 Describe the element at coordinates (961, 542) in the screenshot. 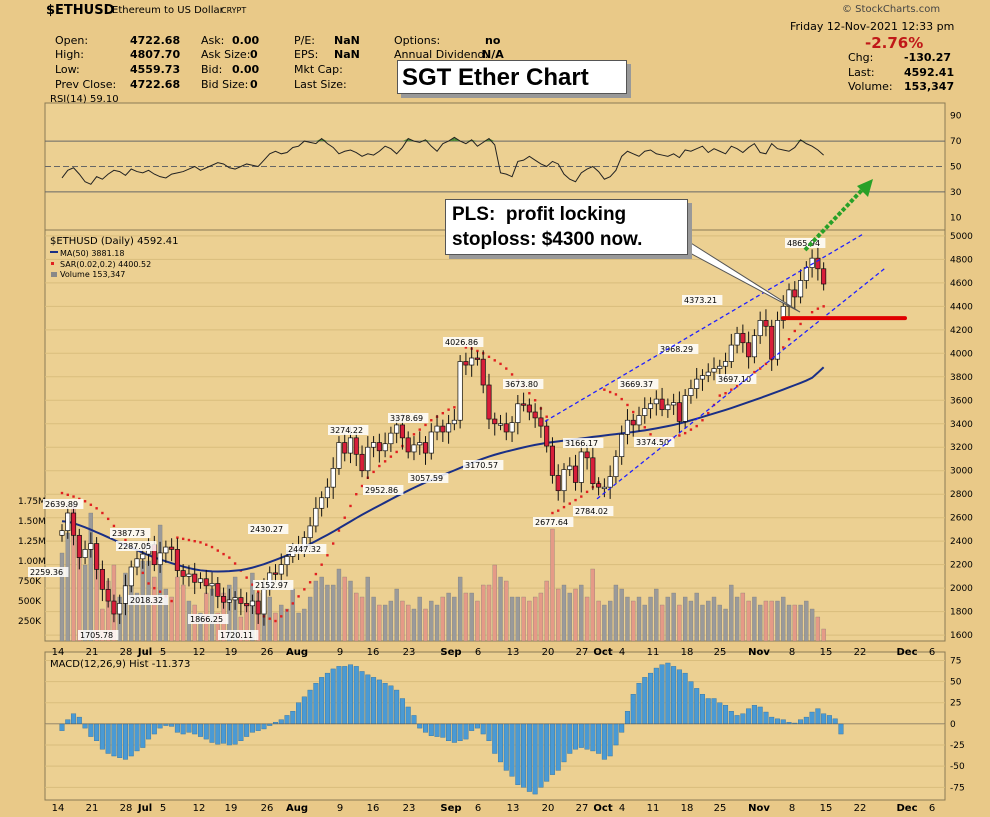

I see `price-tick-label: 2400` at that location.